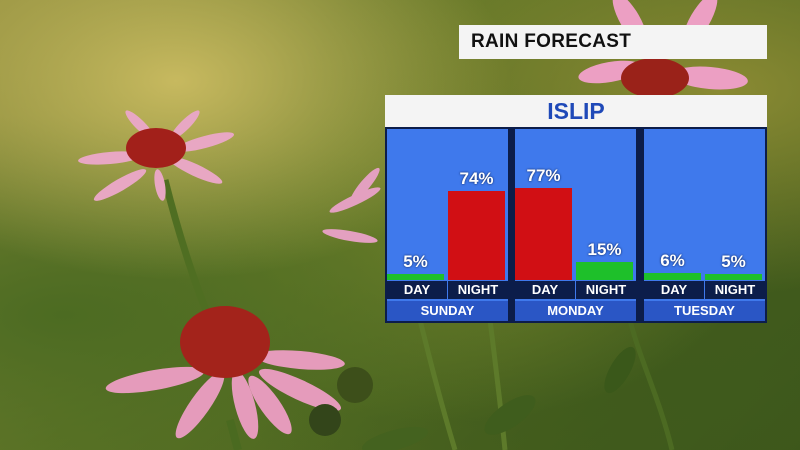 The image size is (800, 450). What do you see at coordinates (415, 261) in the screenshot?
I see `pct-sunday-day: 5%` at bounding box center [415, 261].